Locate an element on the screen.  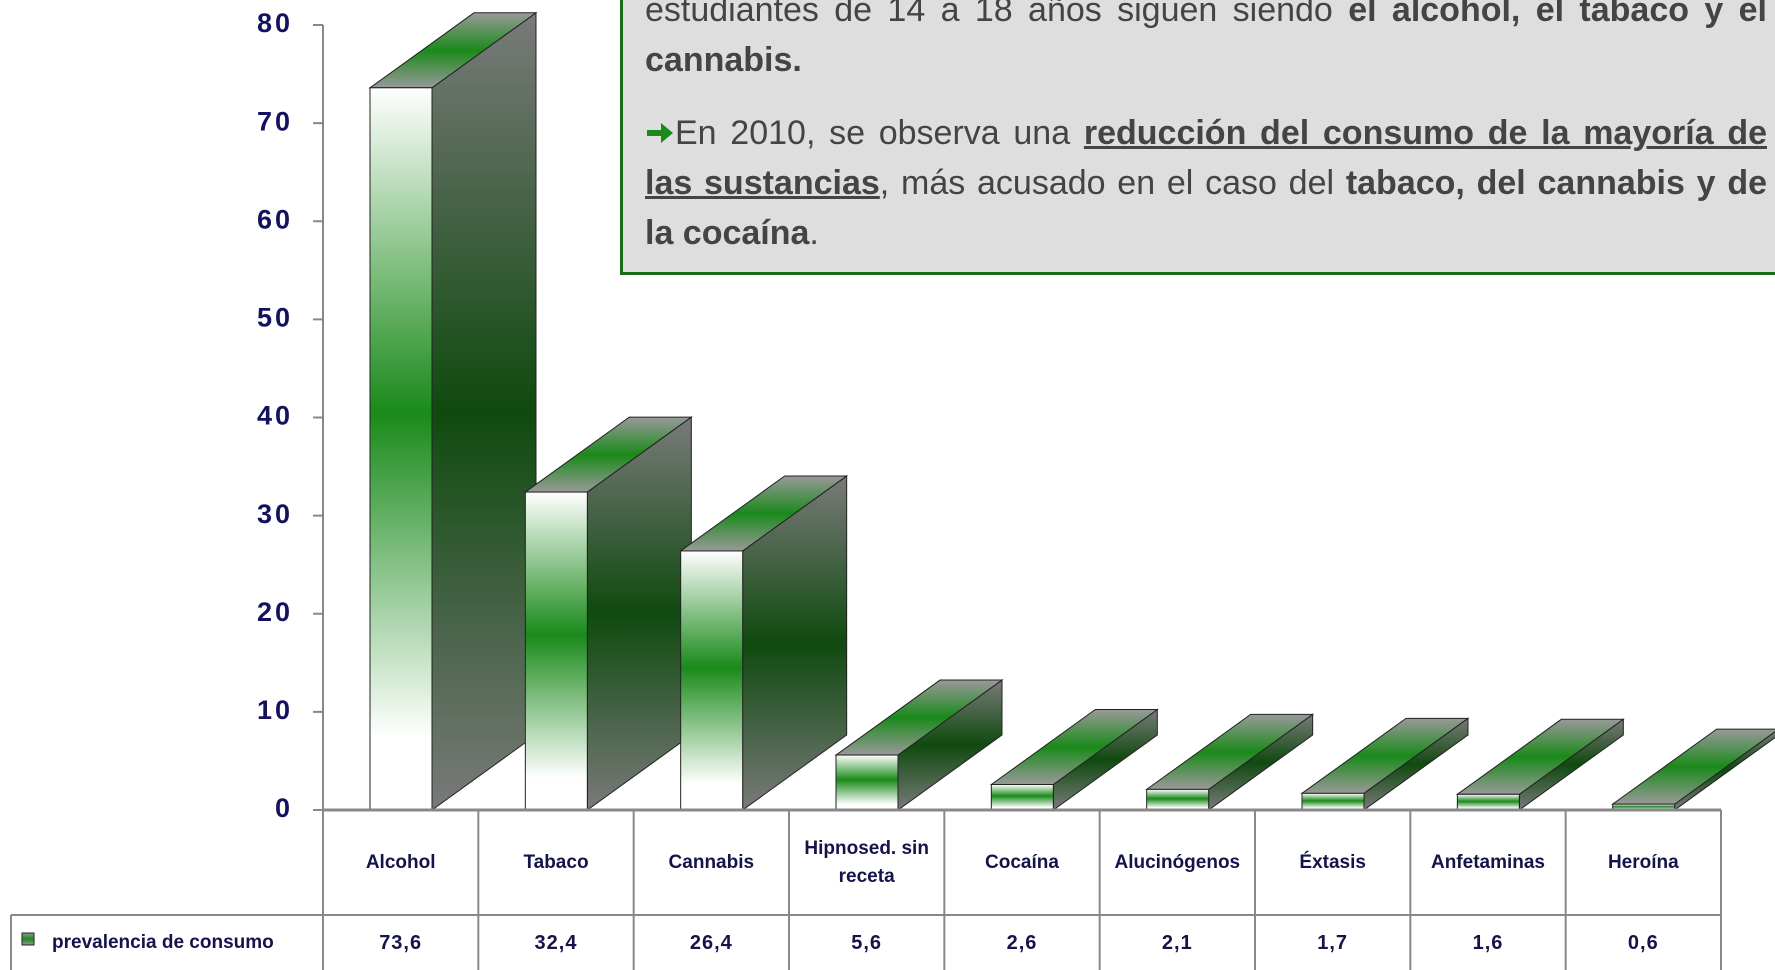
y-tick-label: 60 is located at coordinates (275, 219).